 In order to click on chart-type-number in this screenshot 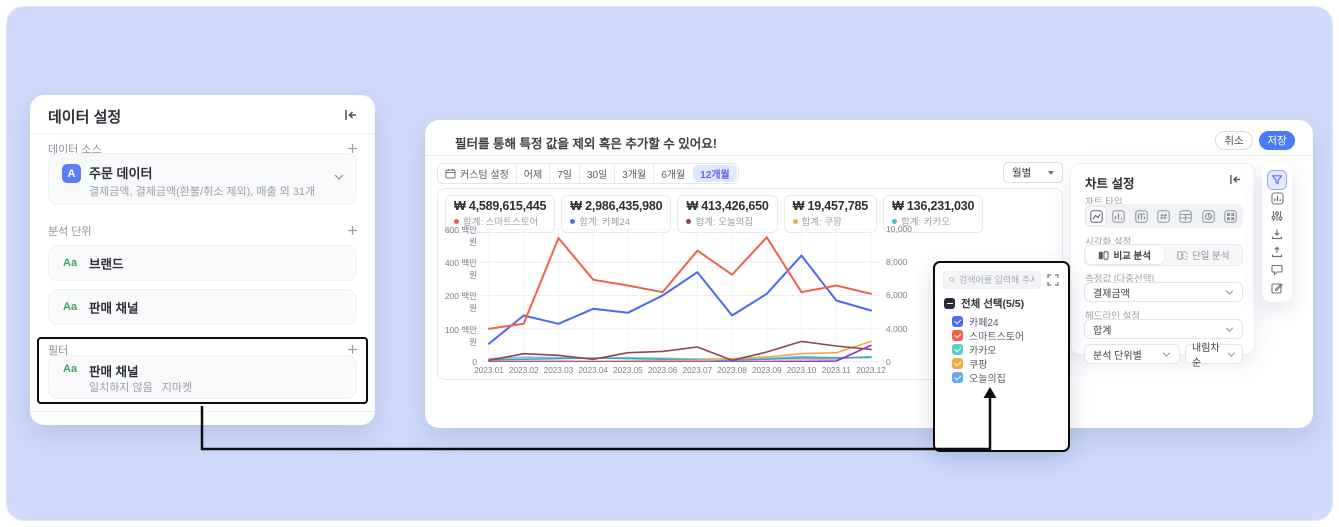, I will do `click(1163, 216)`.